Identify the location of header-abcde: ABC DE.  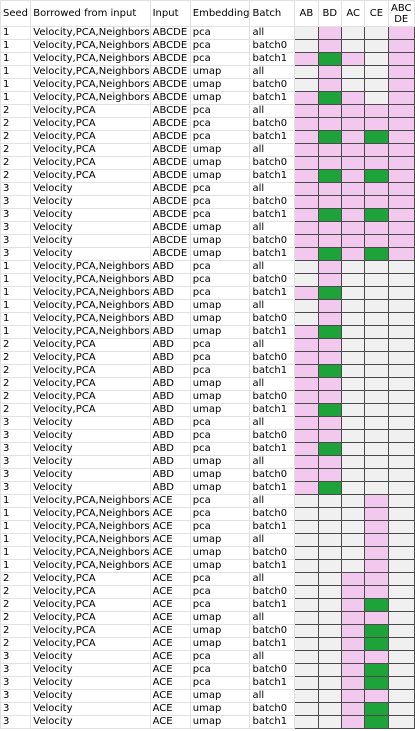
(401, 13).